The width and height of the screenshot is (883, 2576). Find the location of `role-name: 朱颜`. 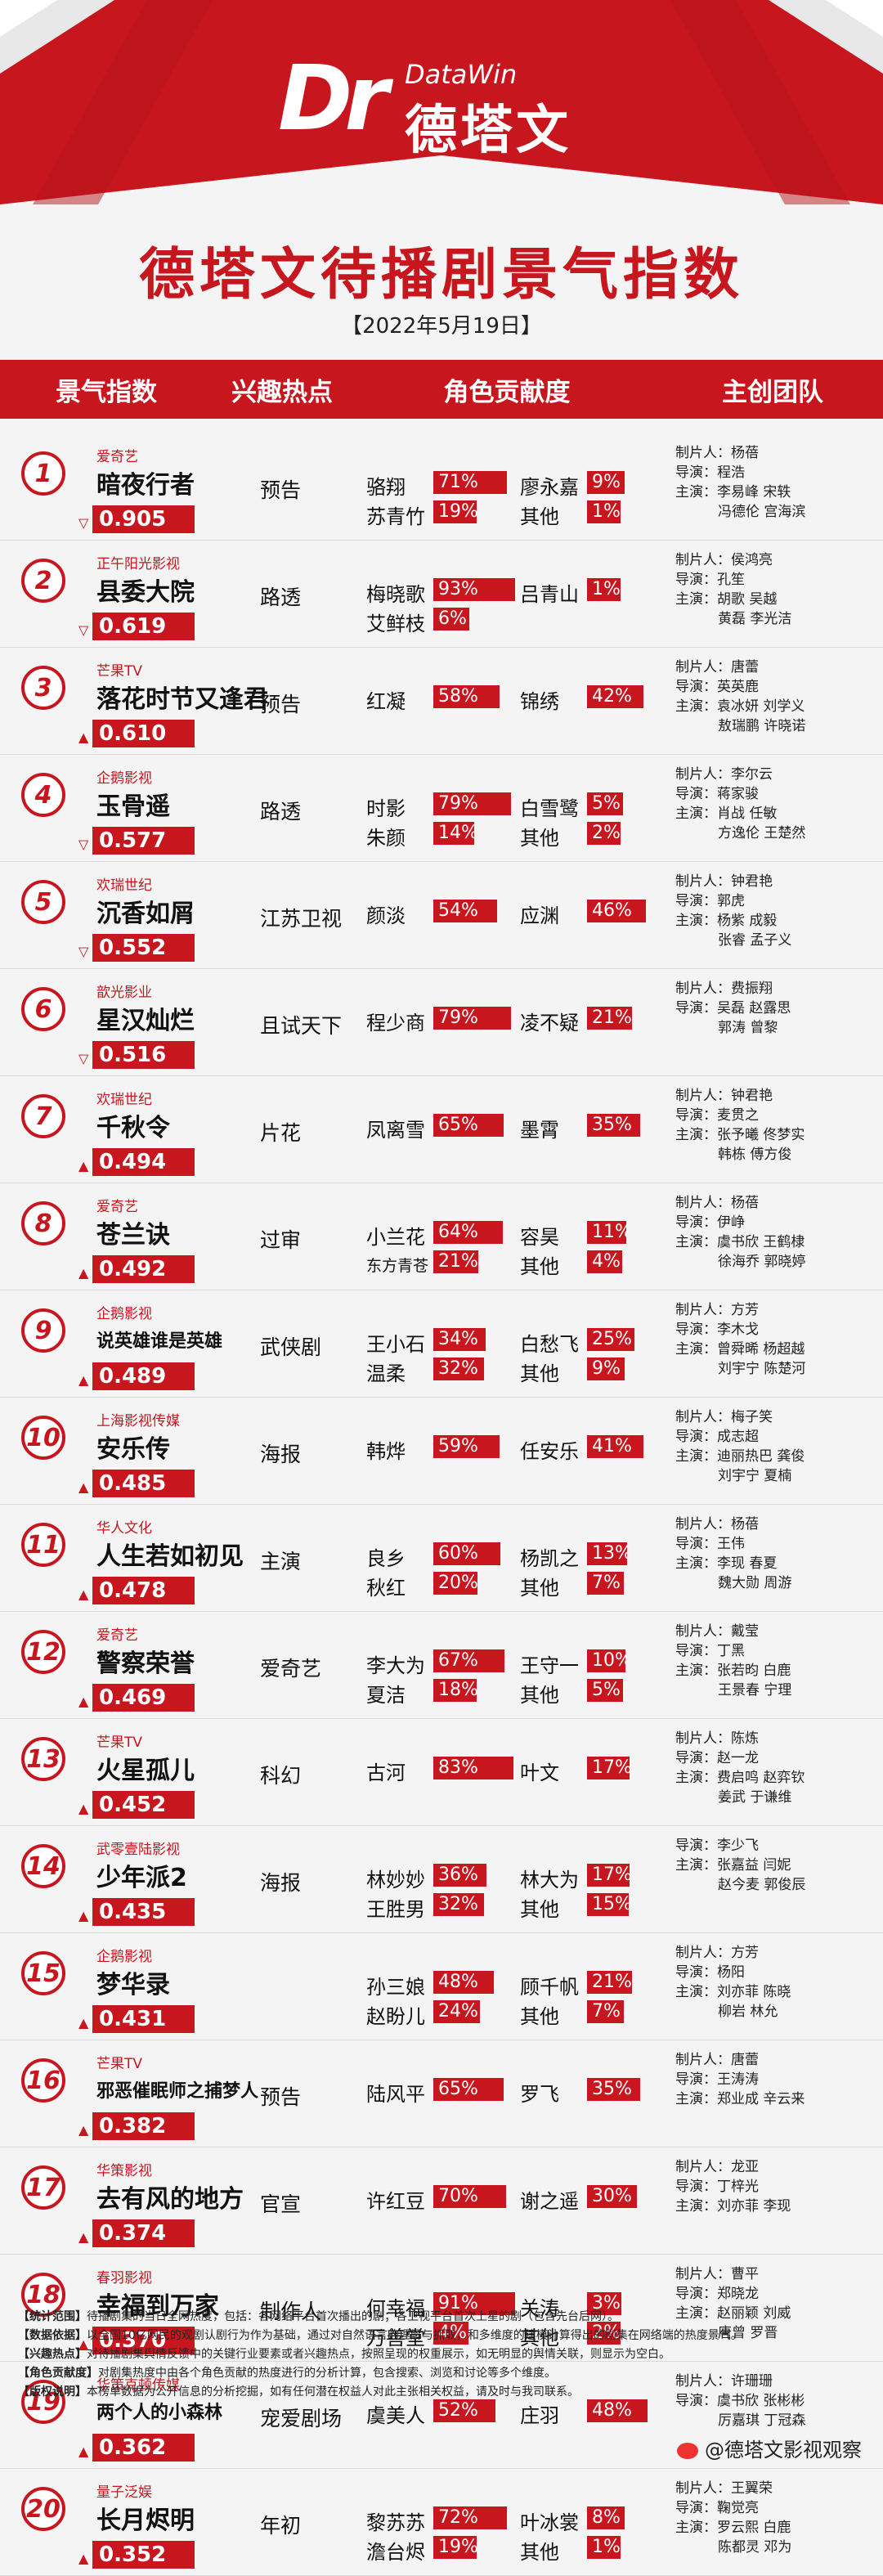

role-name: 朱颜 is located at coordinates (386, 839).